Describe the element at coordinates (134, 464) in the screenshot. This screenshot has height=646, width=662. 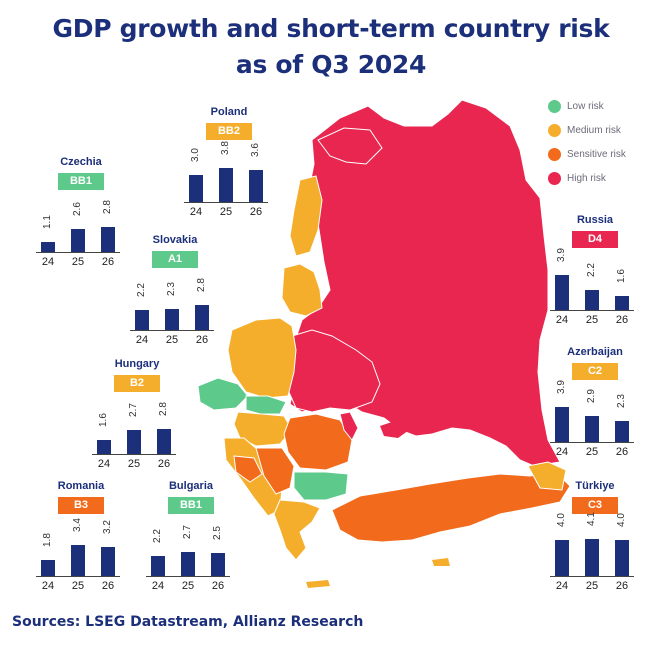
I see `tick-hungary-25: 25` at that location.